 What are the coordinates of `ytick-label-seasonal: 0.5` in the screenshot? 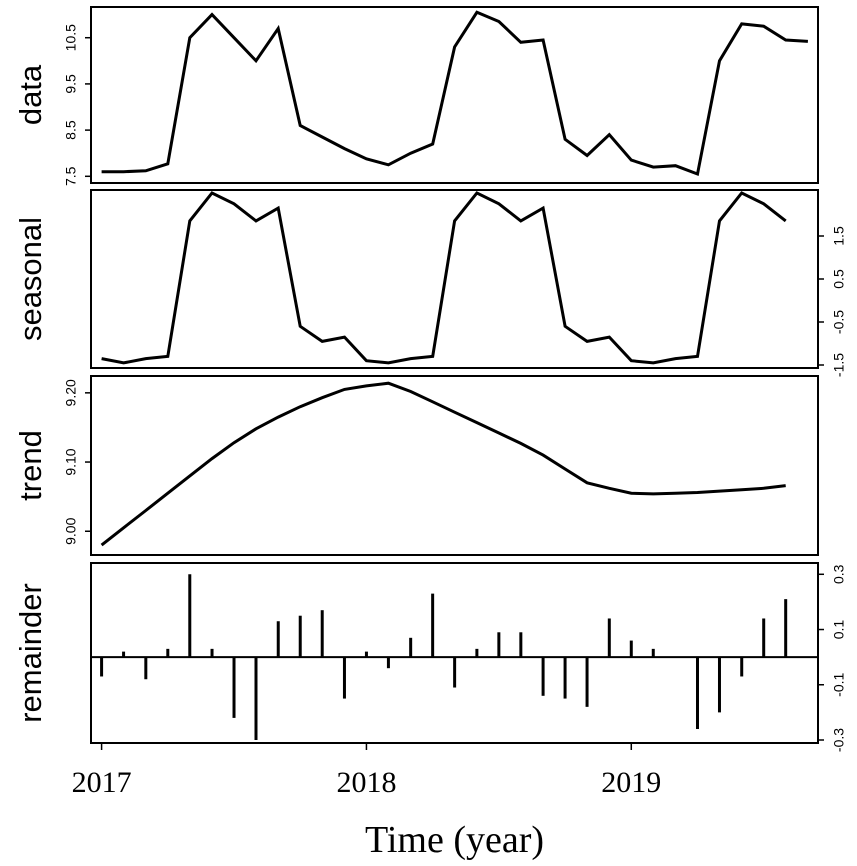 It's located at (839, 279).